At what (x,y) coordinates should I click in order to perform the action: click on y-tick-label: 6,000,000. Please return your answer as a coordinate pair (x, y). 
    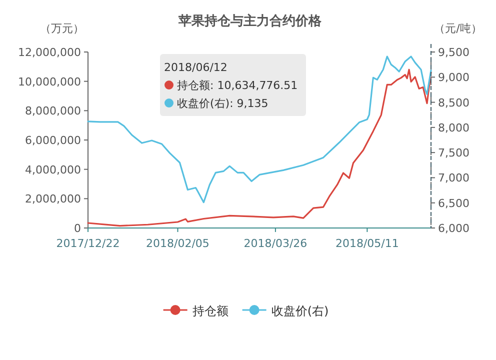
    Looking at the image, I should click on (53, 140).